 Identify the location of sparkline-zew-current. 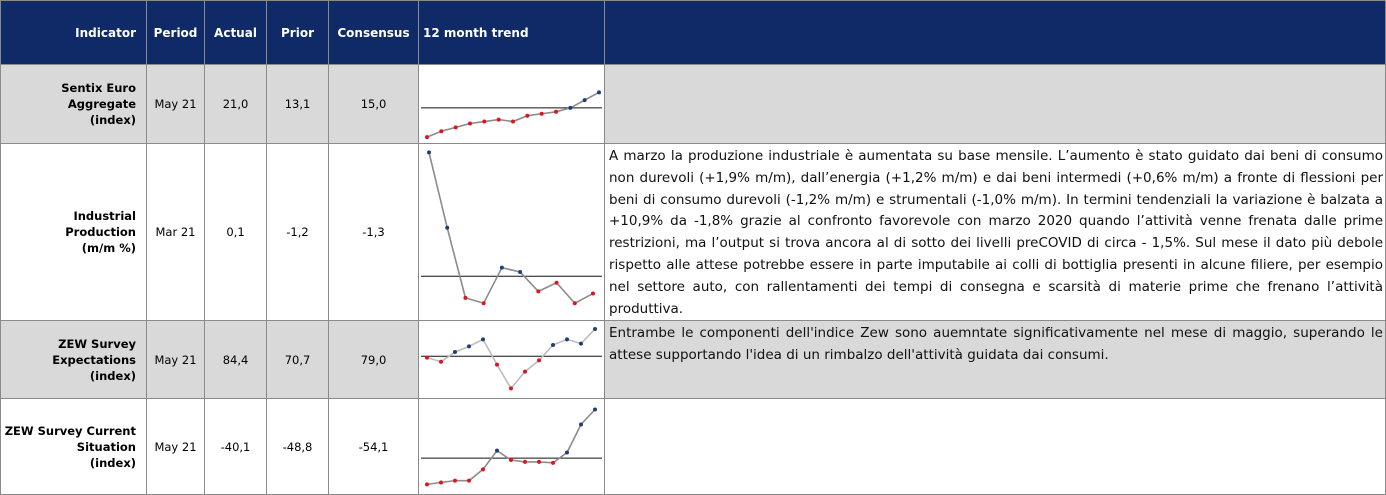
(511, 447).